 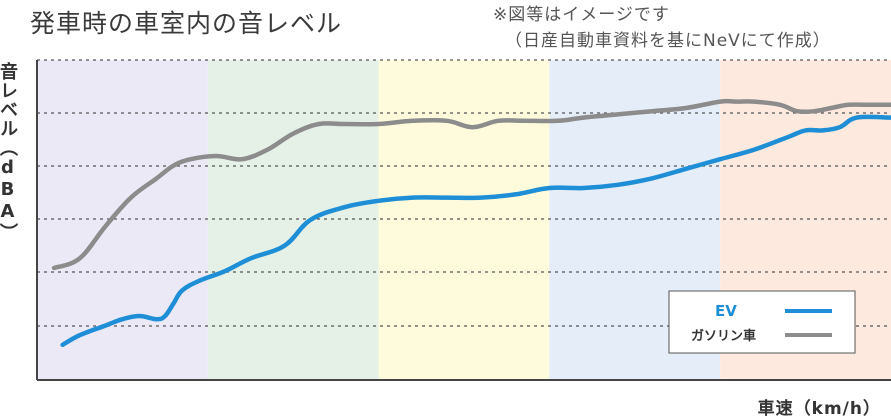 What do you see at coordinates (9, 152) in the screenshot?
I see `y-axis-label: 音レベル（dBA）` at bounding box center [9, 152].